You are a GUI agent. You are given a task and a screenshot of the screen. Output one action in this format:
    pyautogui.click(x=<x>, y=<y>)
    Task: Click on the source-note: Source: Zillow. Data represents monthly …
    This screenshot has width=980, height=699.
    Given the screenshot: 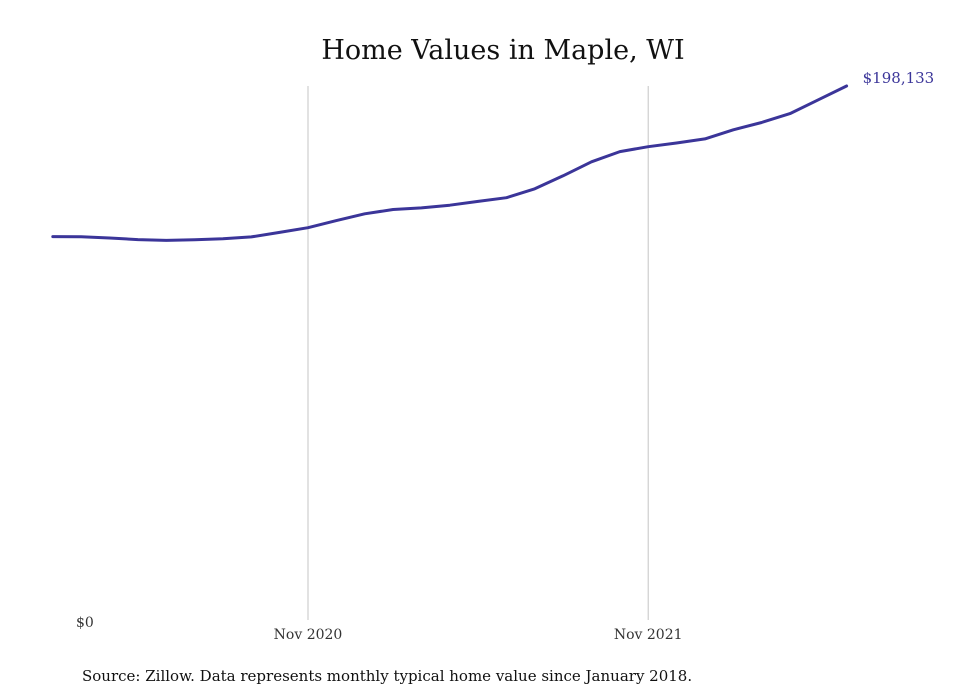 What is the action you would take?
    pyautogui.click(x=387, y=676)
    